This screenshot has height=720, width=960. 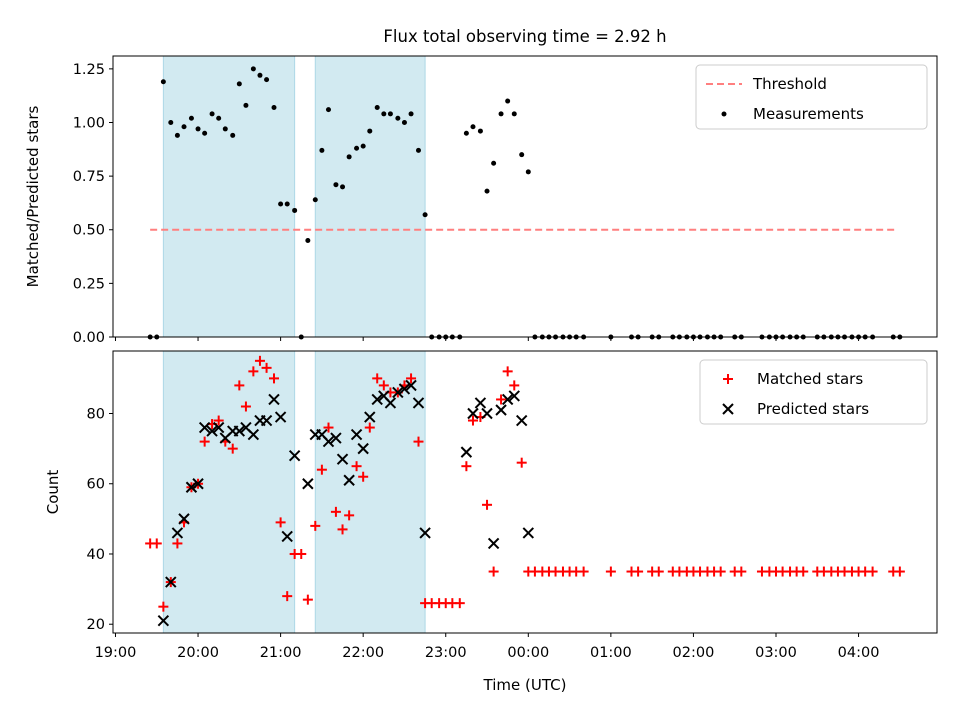 I want to click on chart-title: Flux total observing time = 2.92 h, so click(x=524, y=36).